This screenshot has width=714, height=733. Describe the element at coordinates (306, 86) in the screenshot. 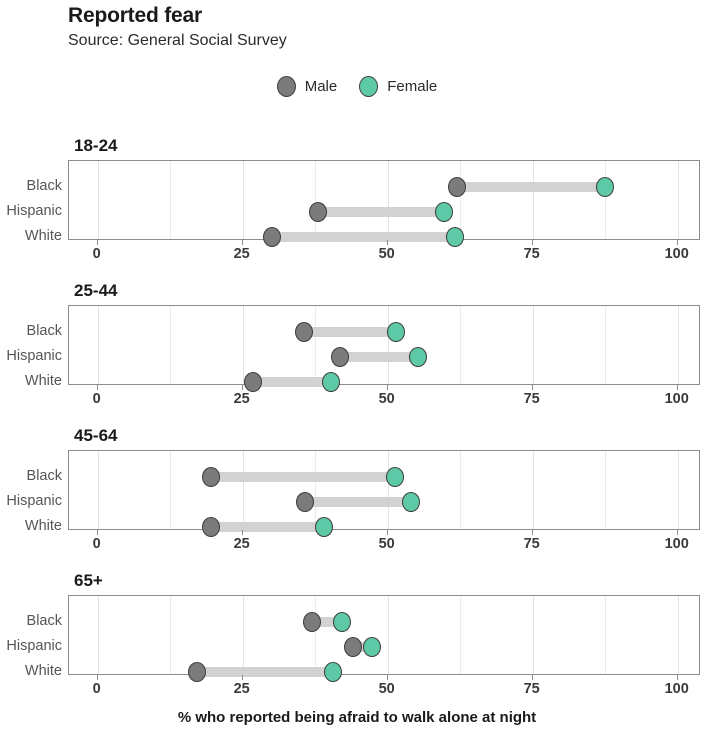

I see `legend-item-male: Male` at that location.